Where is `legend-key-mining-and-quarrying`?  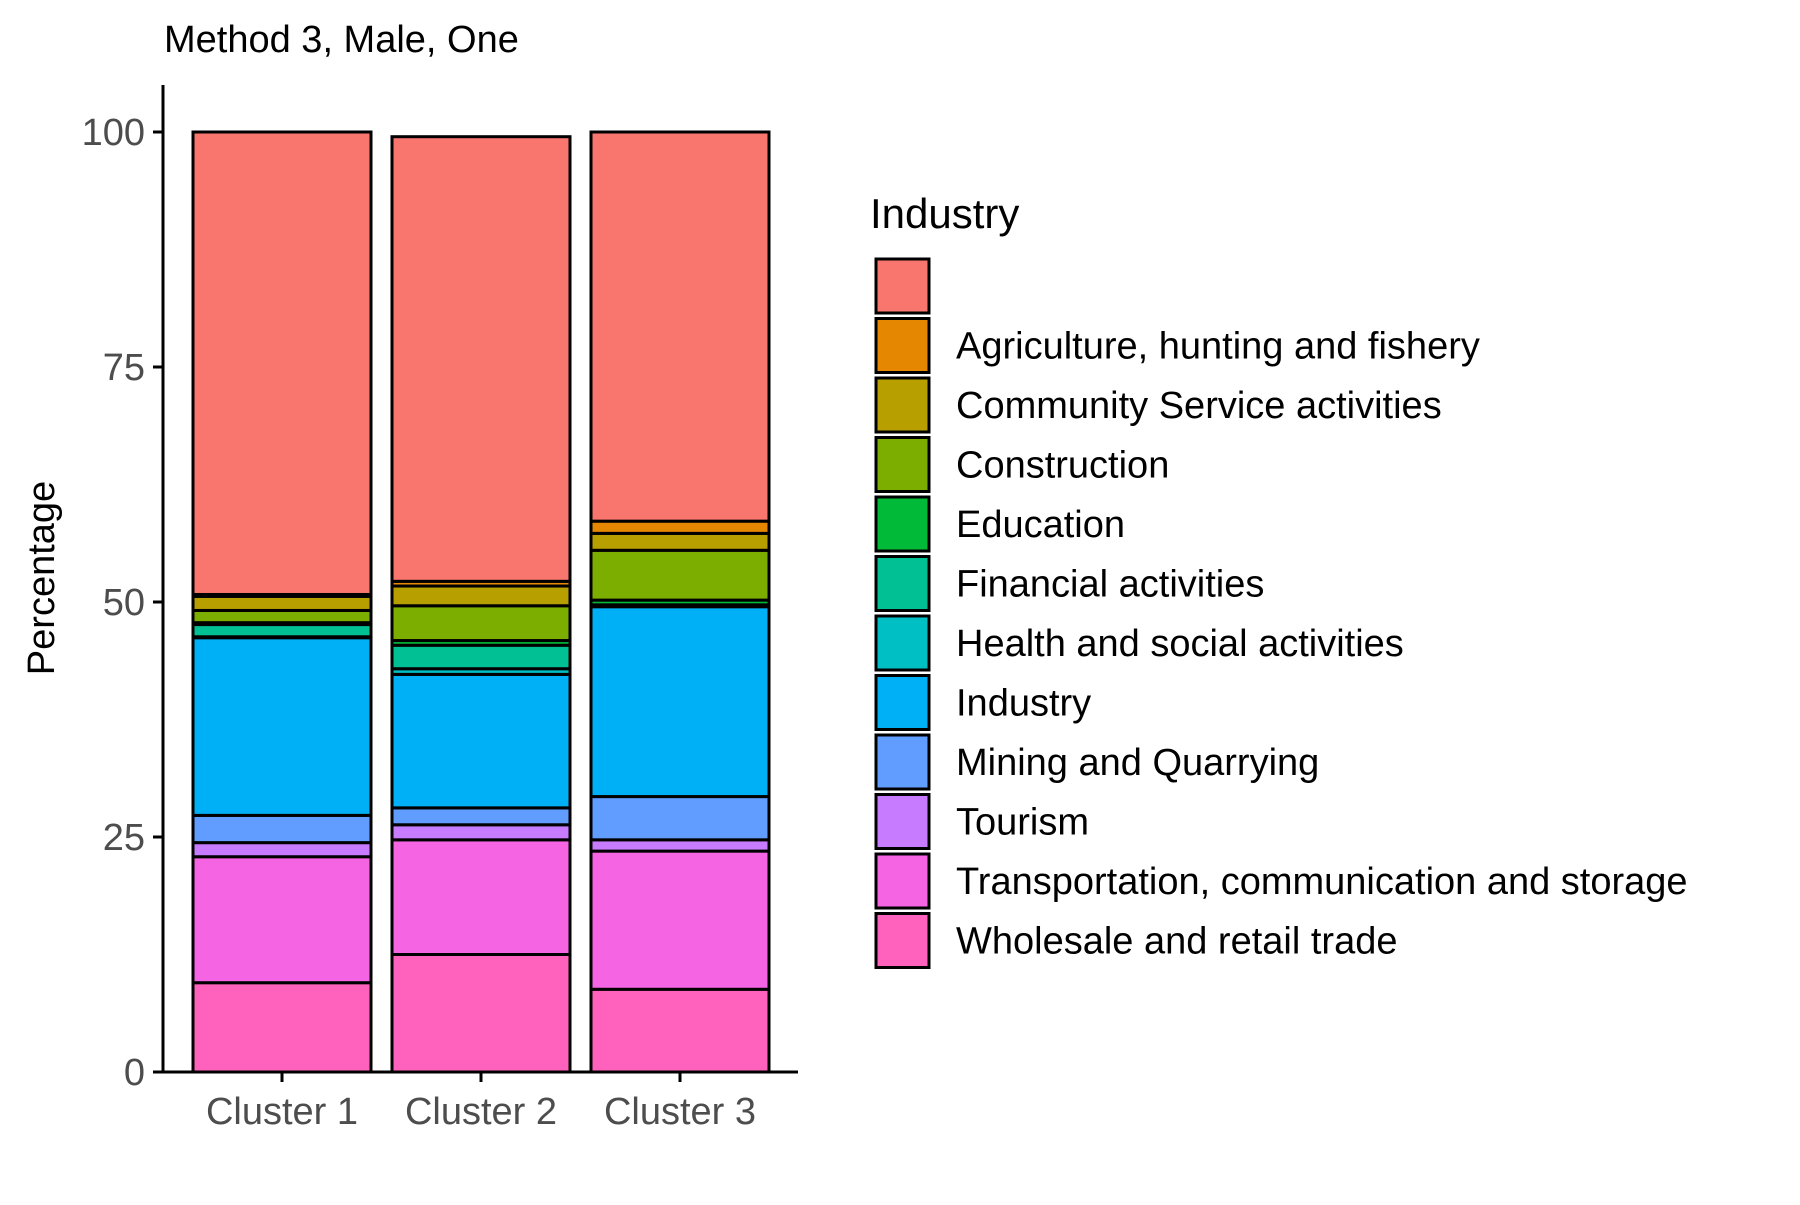
legend-key-mining-and-quarrying is located at coordinates (902, 762).